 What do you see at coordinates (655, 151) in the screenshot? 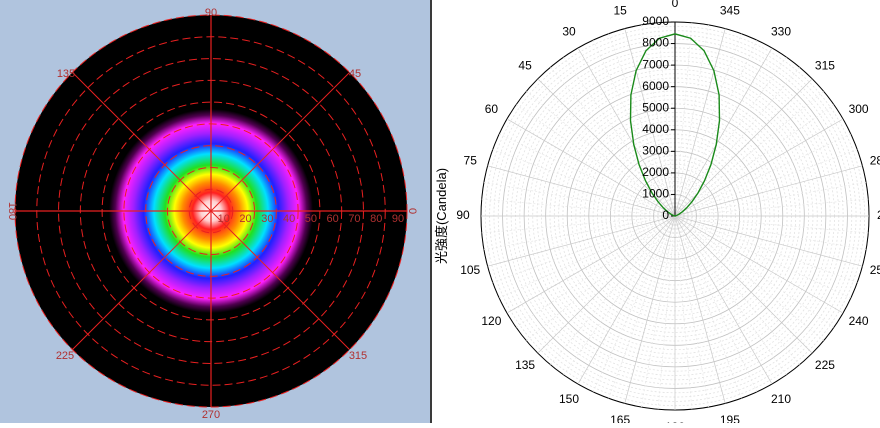
I see `radial-tick-label: 3000` at bounding box center [655, 151].